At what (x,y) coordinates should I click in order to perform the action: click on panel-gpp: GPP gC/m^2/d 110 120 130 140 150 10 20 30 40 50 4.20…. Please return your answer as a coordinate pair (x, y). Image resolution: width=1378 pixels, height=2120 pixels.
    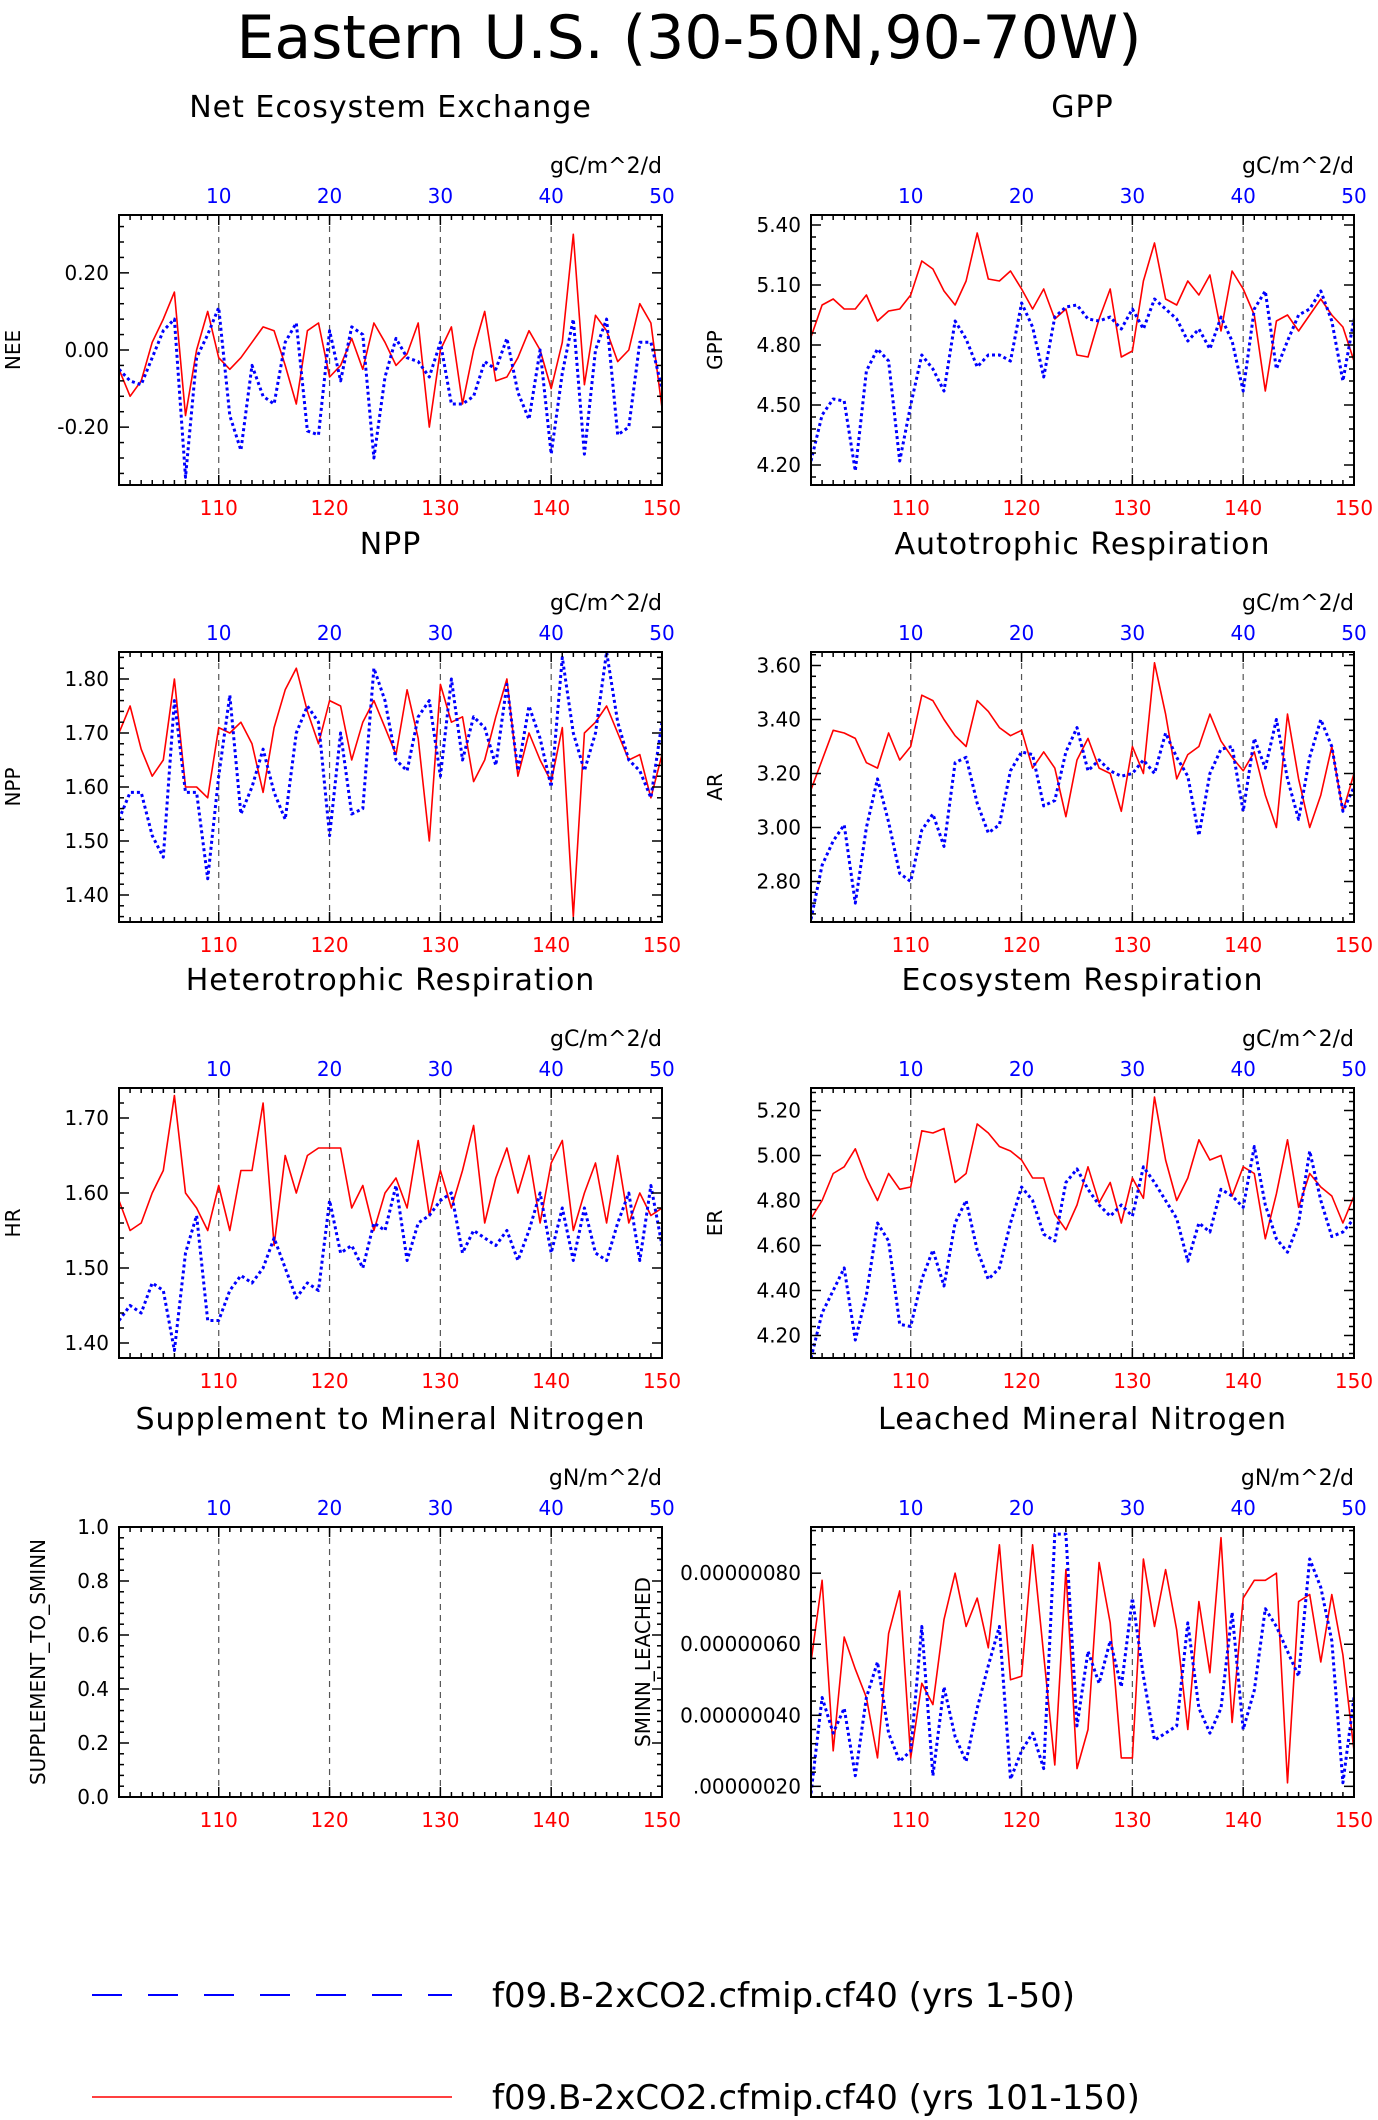
    Looking at the image, I should click on (1038, 305).